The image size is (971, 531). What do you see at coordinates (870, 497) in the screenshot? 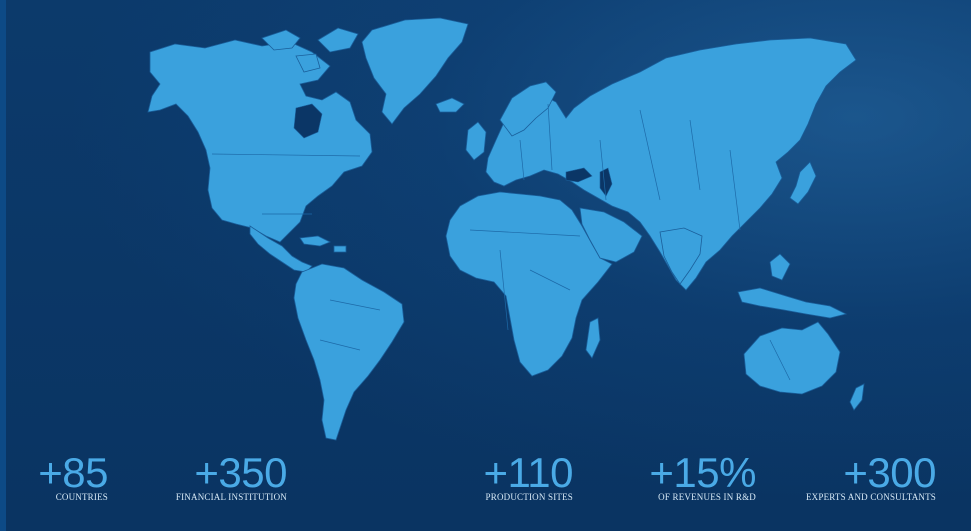
I see `stat-label: EXPERTS AND CONSULTANTS` at bounding box center [870, 497].